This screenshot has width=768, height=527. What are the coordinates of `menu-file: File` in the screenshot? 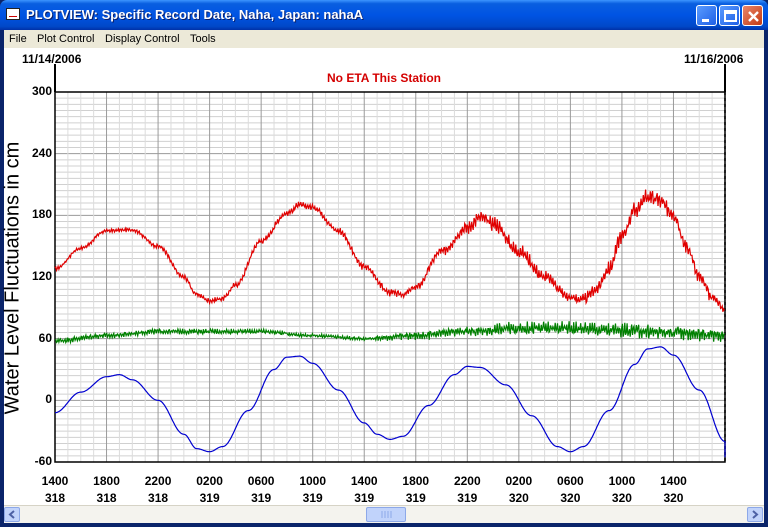 It's located at (18, 39).